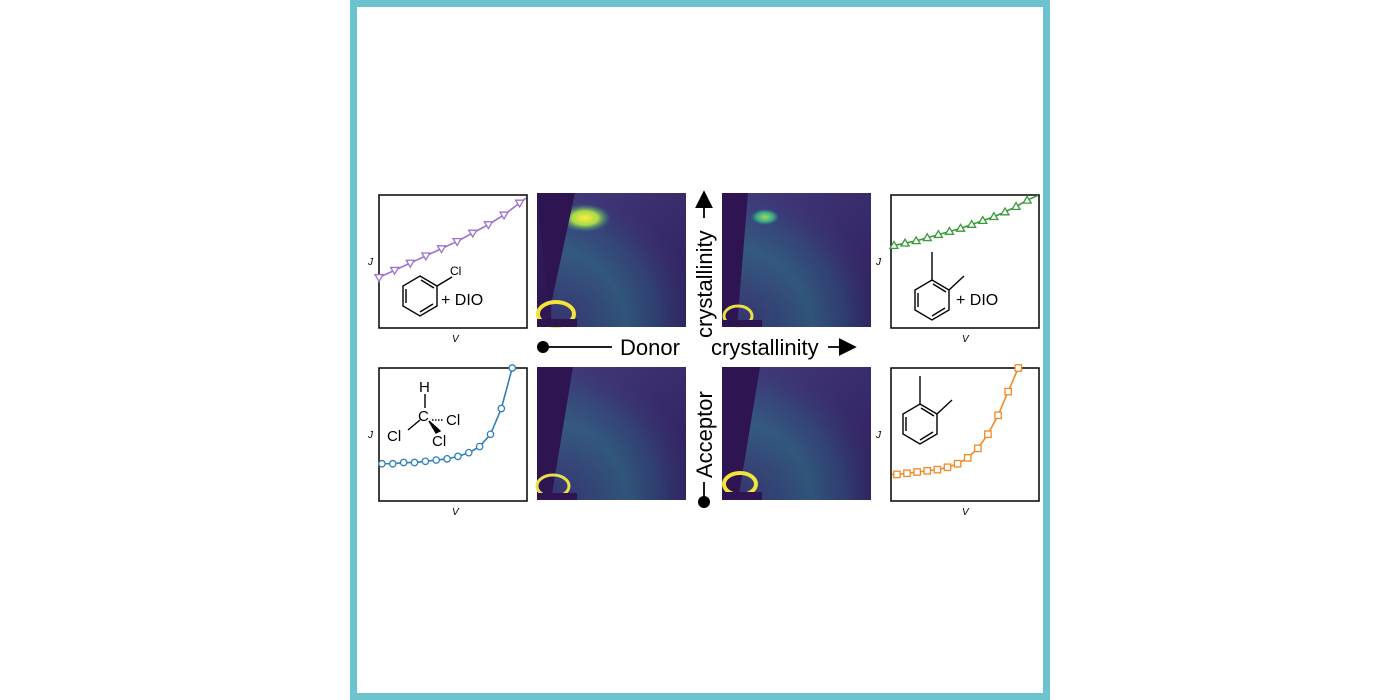  Describe the element at coordinates (765, 347) in the screenshot. I see `donor-crystallinity-label: crystallinity` at that location.